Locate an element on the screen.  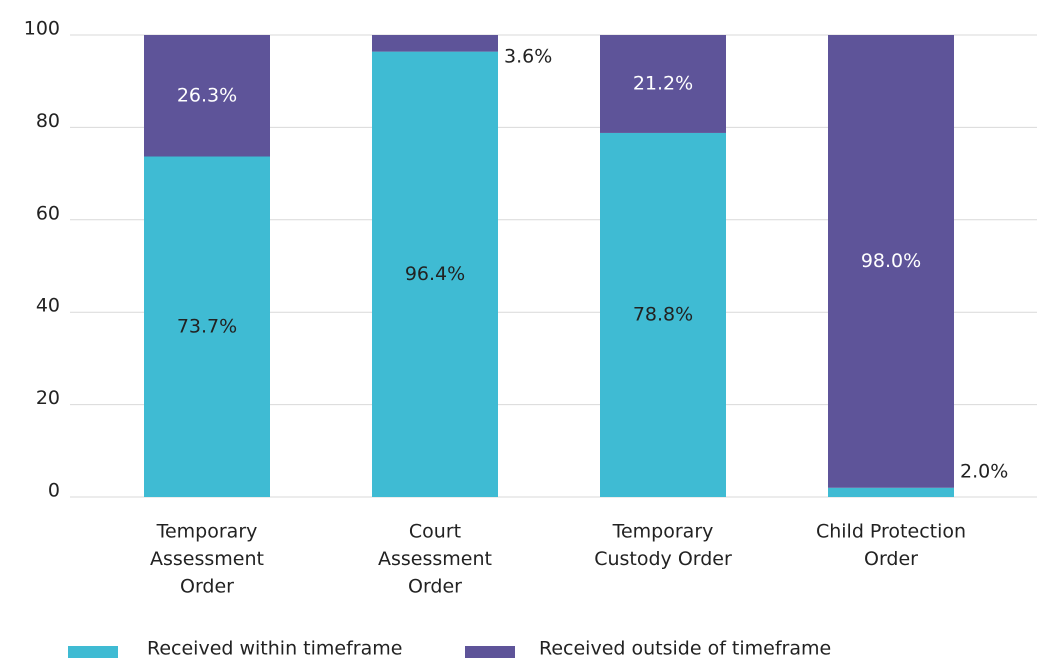
x-tick-label: Custody Order is located at coordinates (663, 559).